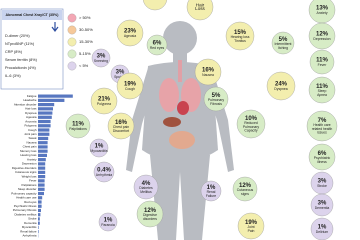 The height and width of the screenshot is (240, 360). I want to click on symptom-percent: 23%, so click(130, 32).